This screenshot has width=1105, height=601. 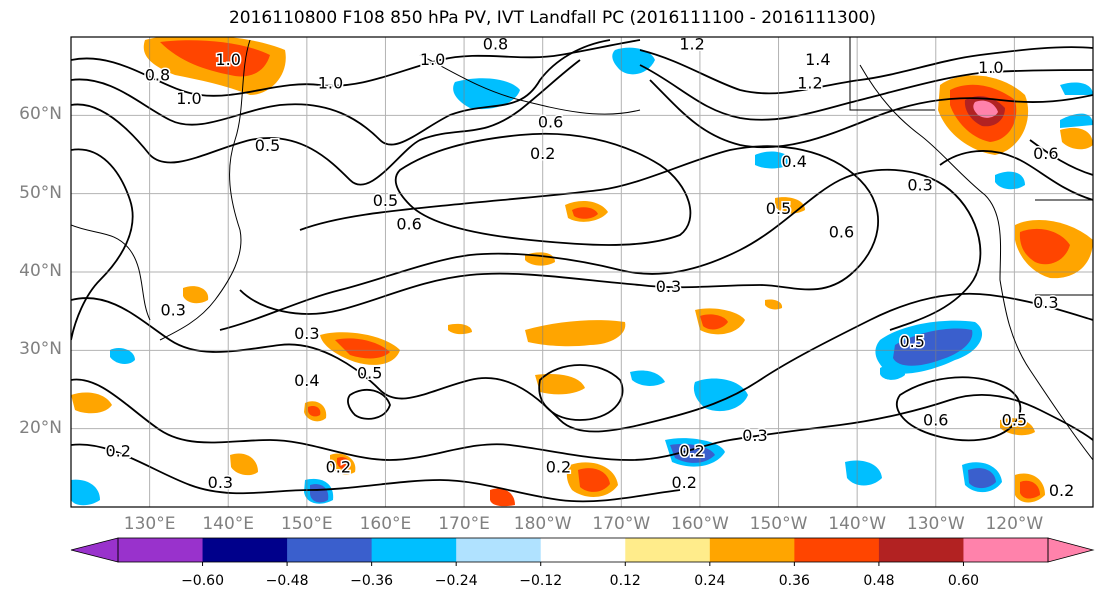 What do you see at coordinates (710, 581) in the screenshot?
I see `colorbar-tick-label: 0.24` at bounding box center [710, 581].